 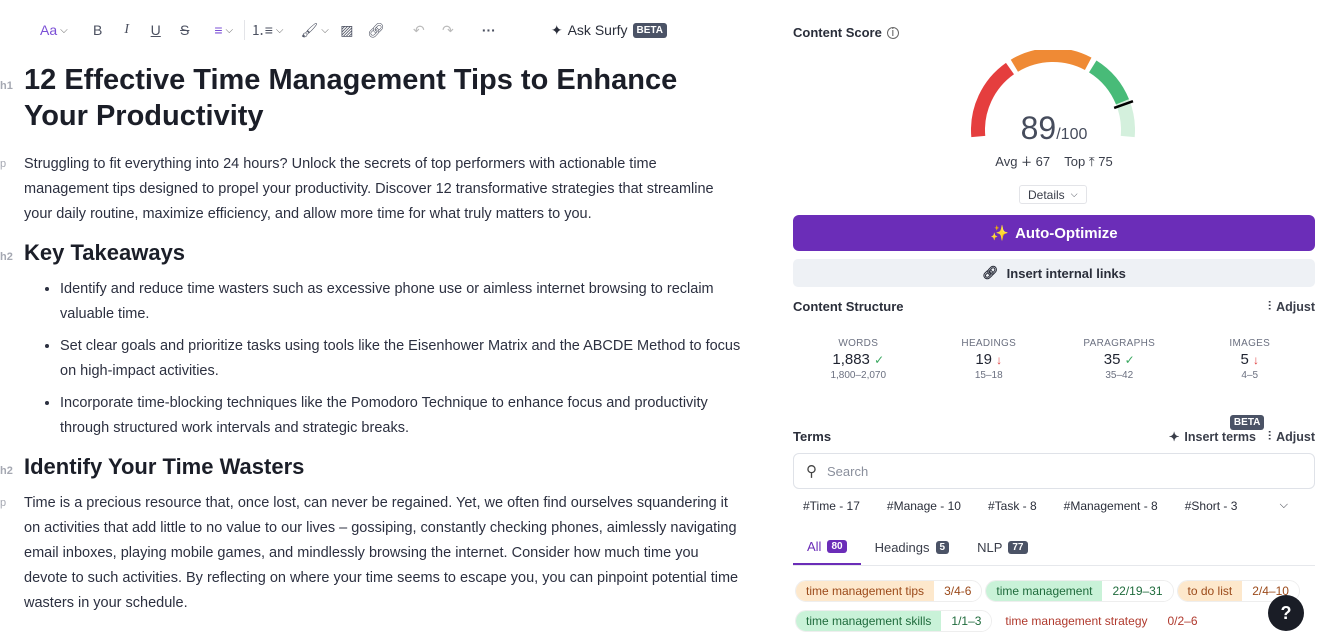 I want to click on details-dropdown: Details ⌵, so click(x=1053, y=194).